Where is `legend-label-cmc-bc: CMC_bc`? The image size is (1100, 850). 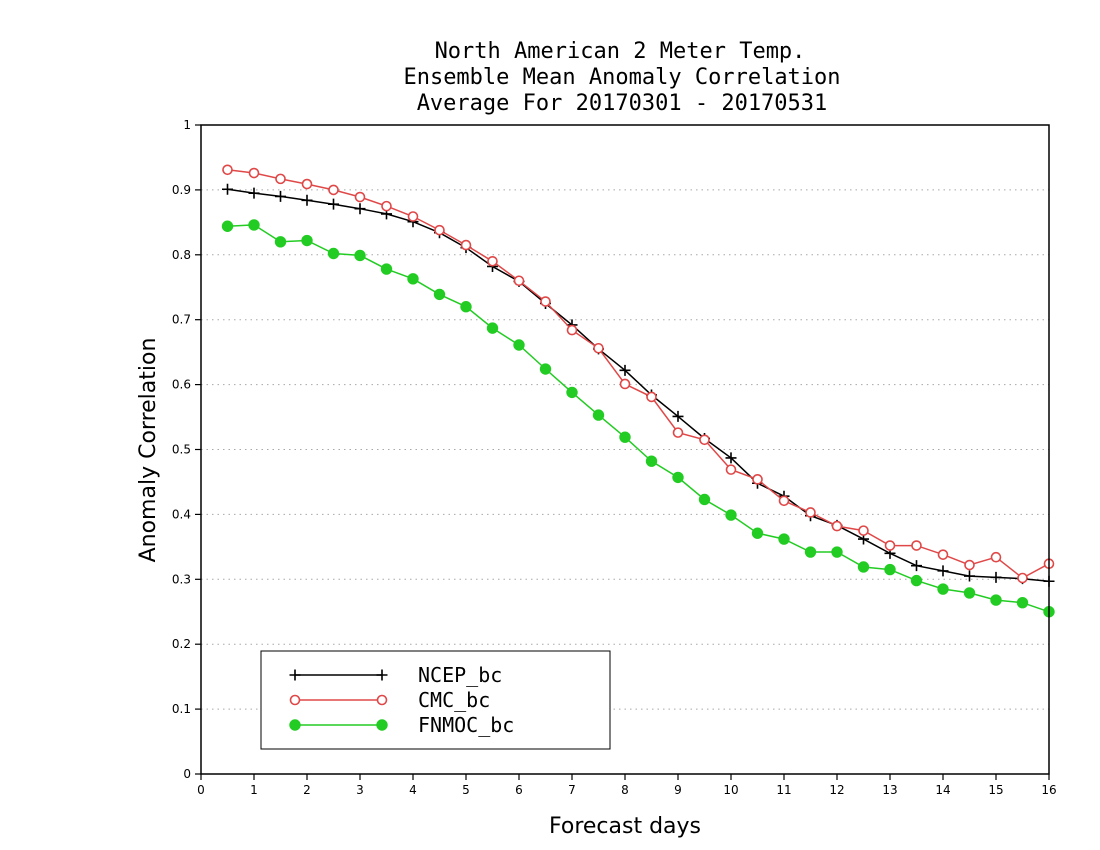
legend-label-cmc-bc: CMC_bc is located at coordinates (454, 700).